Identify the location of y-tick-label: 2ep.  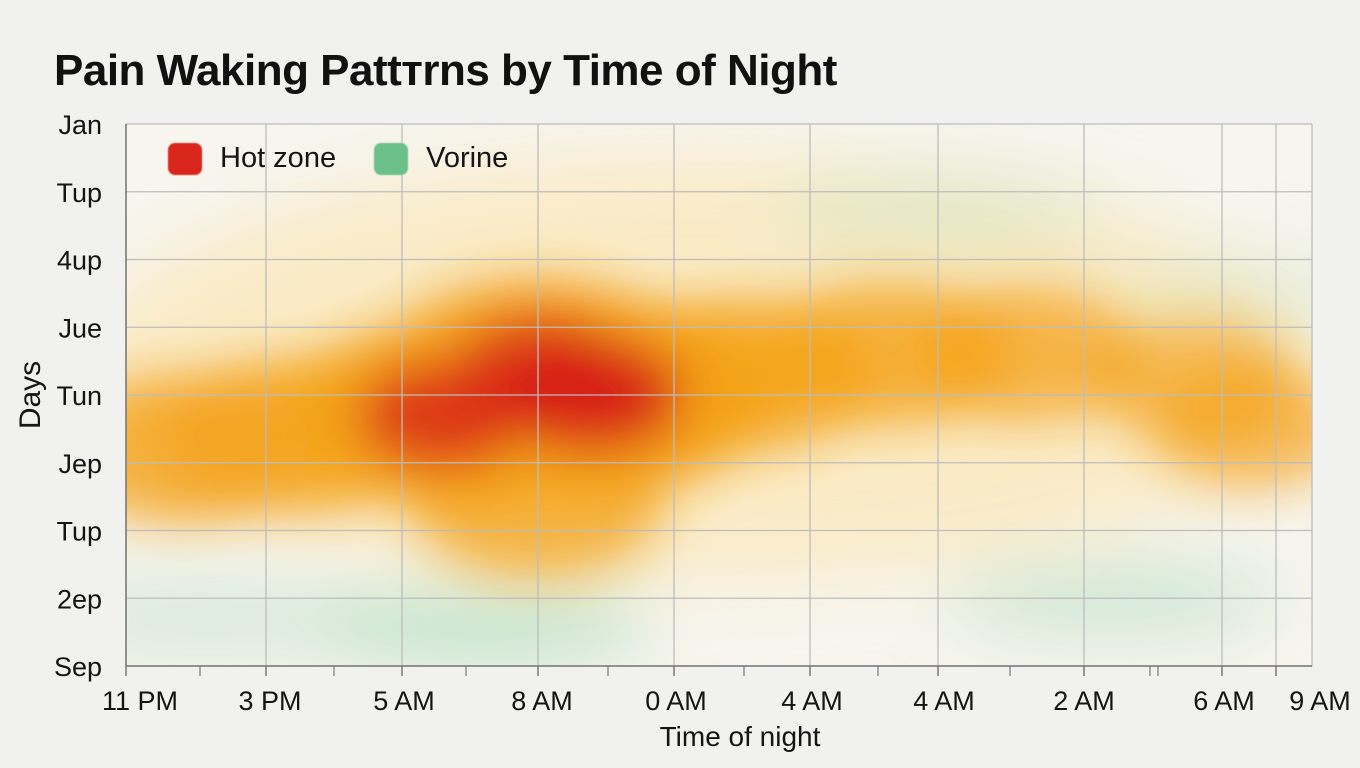
(79, 599).